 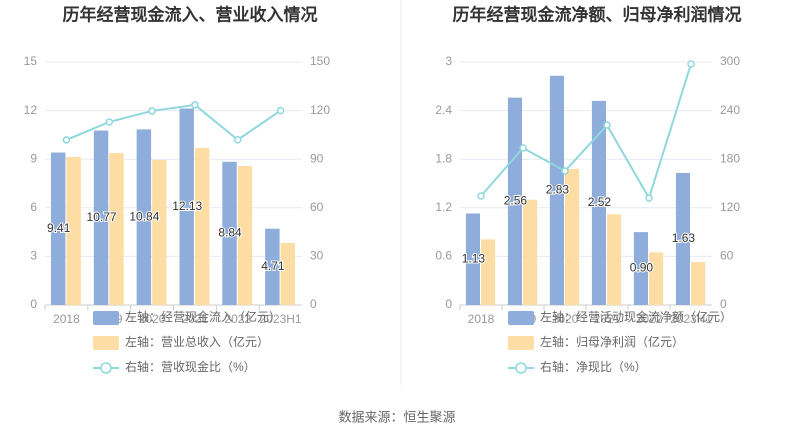 I want to click on chart-title: 历年经营现金流净额、归母净利润情况, so click(x=597, y=14).